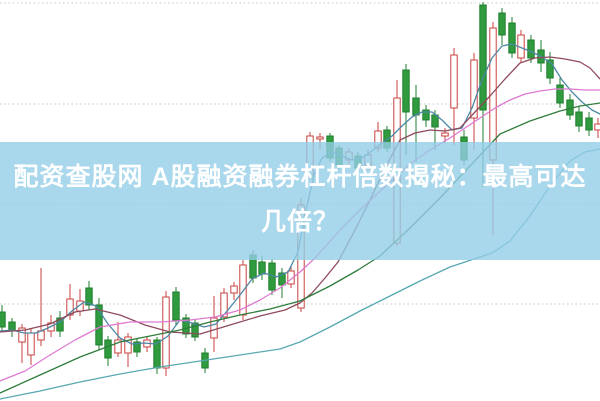 The image size is (600, 401). What do you see at coordinates (300, 177) in the screenshot?
I see `headline-line-1: 配资查股网 A股融资融券杠杆倍数揭秘：最高可达` at bounding box center [300, 177].